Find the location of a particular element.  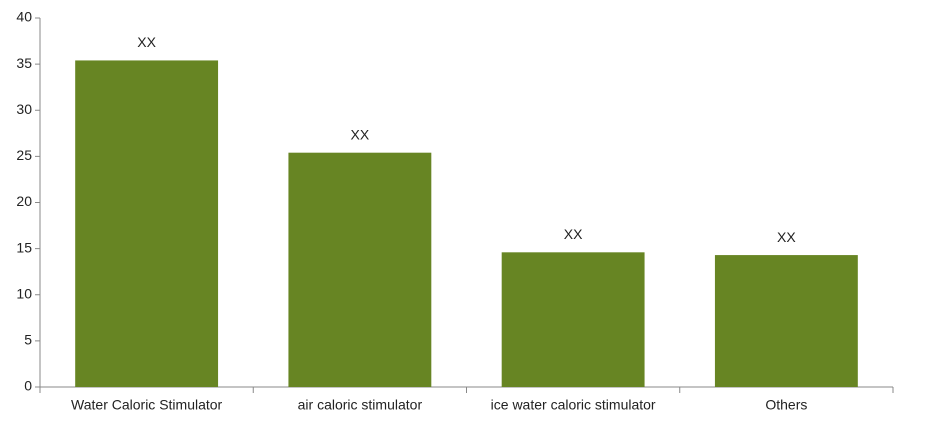

x-tick-label: ice water caloric stimulator is located at coordinates (573, 405).